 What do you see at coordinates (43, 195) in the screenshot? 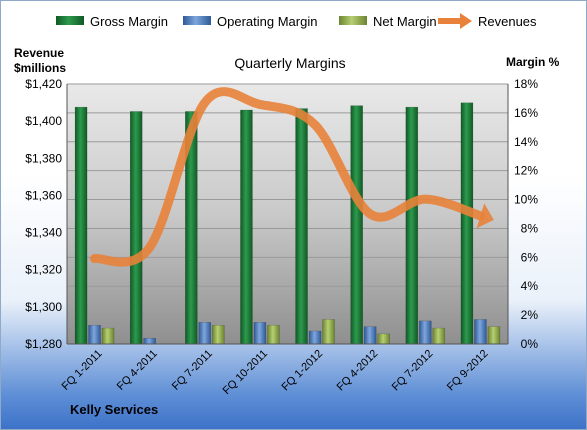
I see `left-tick-label: $1,360` at bounding box center [43, 195].